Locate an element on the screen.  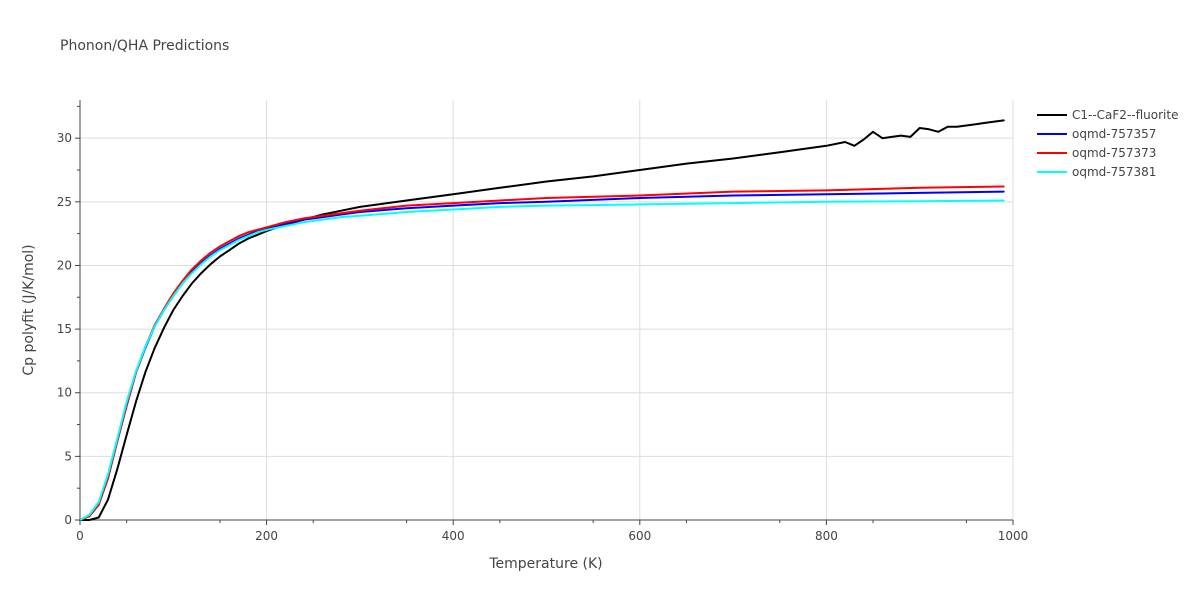
y-tick-label: 5 is located at coordinates (68, 456).